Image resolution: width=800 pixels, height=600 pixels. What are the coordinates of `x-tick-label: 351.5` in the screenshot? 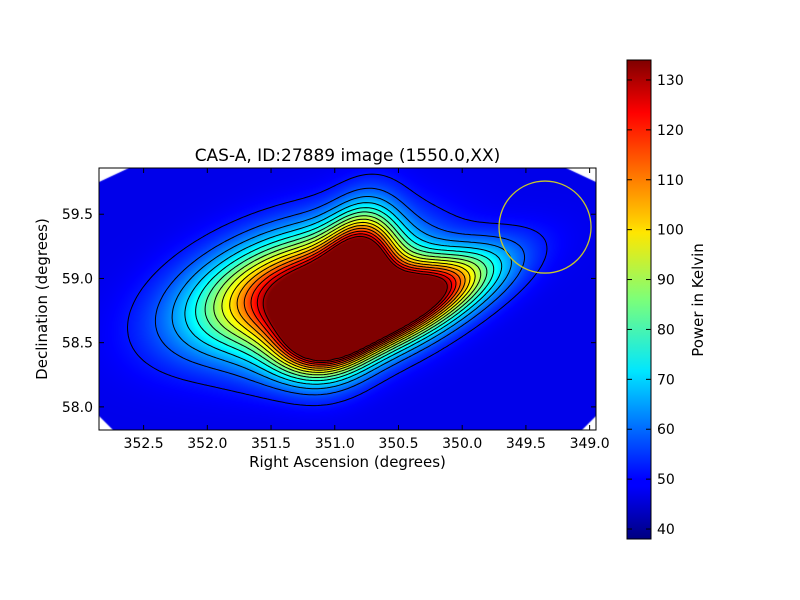 It's located at (271, 444).